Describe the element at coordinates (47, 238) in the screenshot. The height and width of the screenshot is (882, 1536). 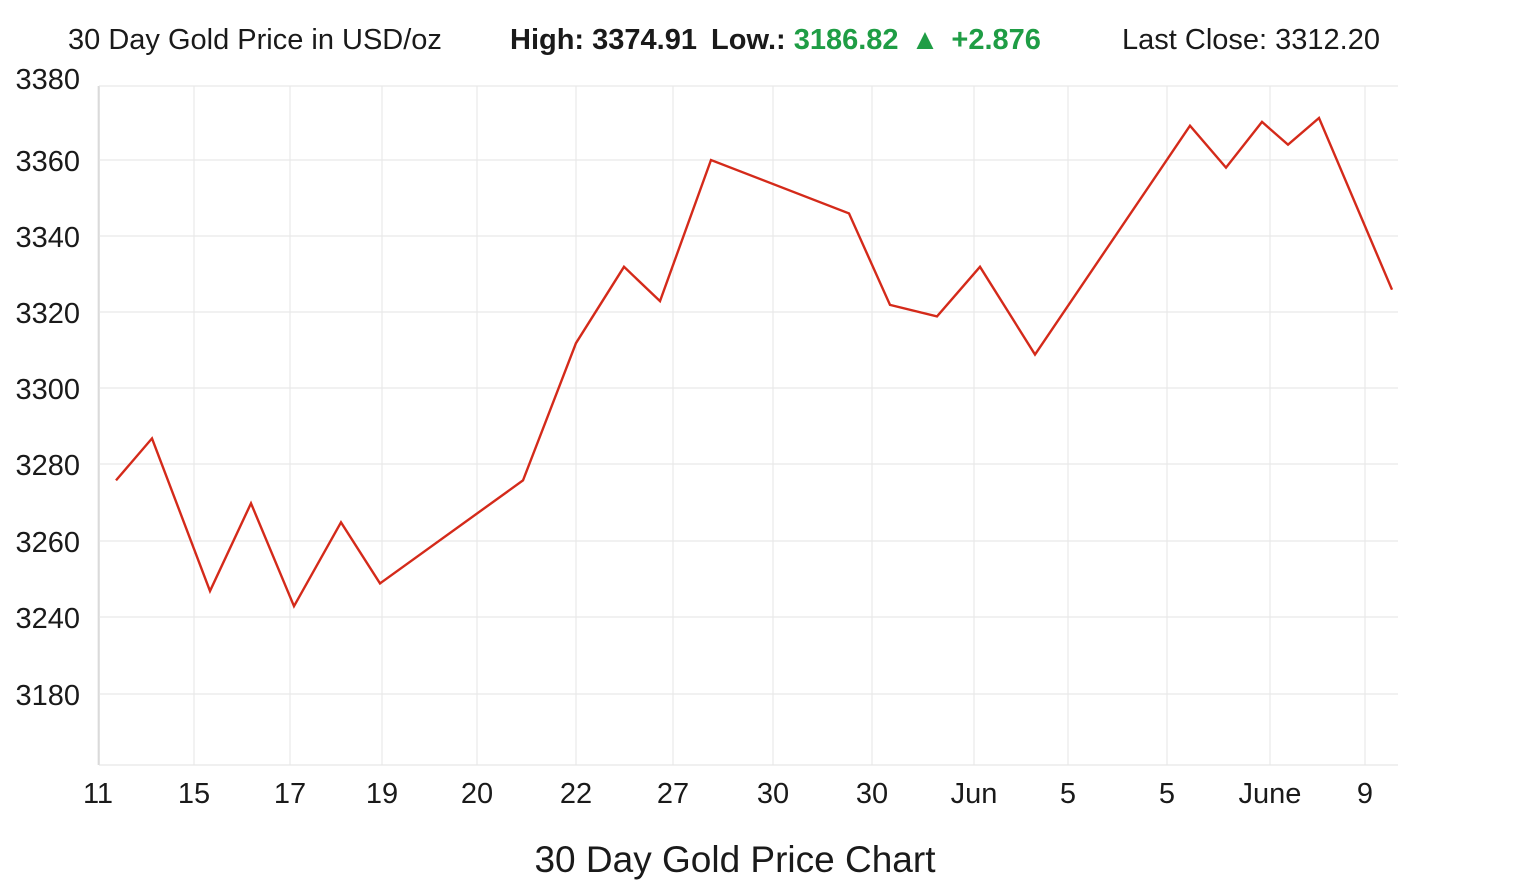
I see `y-tick-label: 3340` at that location.